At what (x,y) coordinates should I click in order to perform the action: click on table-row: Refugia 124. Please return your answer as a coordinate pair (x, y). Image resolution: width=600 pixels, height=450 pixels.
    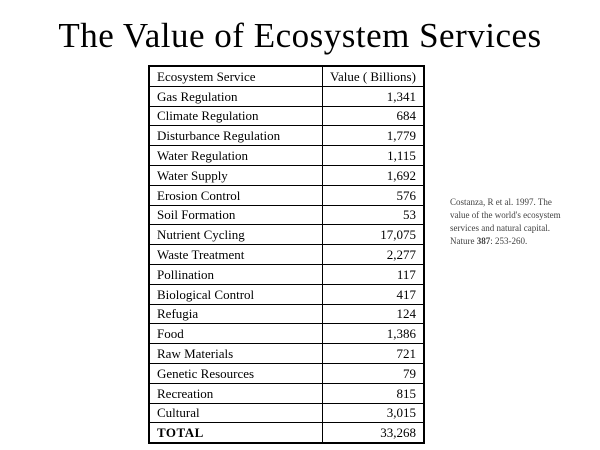
    Looking at the image, I should click on (286, 314).